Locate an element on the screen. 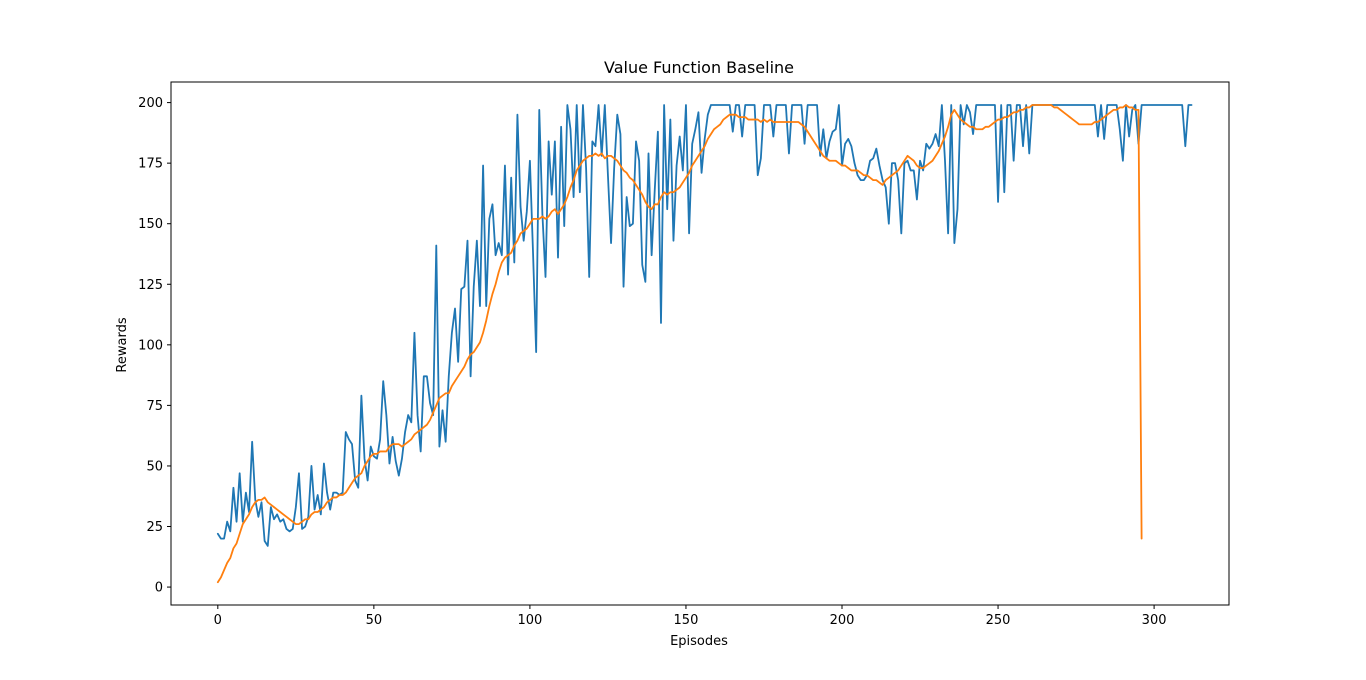 Image resolution: width=1366 pixels, height=680 pixels. y-axis-label: Rewards is located at coordinates (122, 344).